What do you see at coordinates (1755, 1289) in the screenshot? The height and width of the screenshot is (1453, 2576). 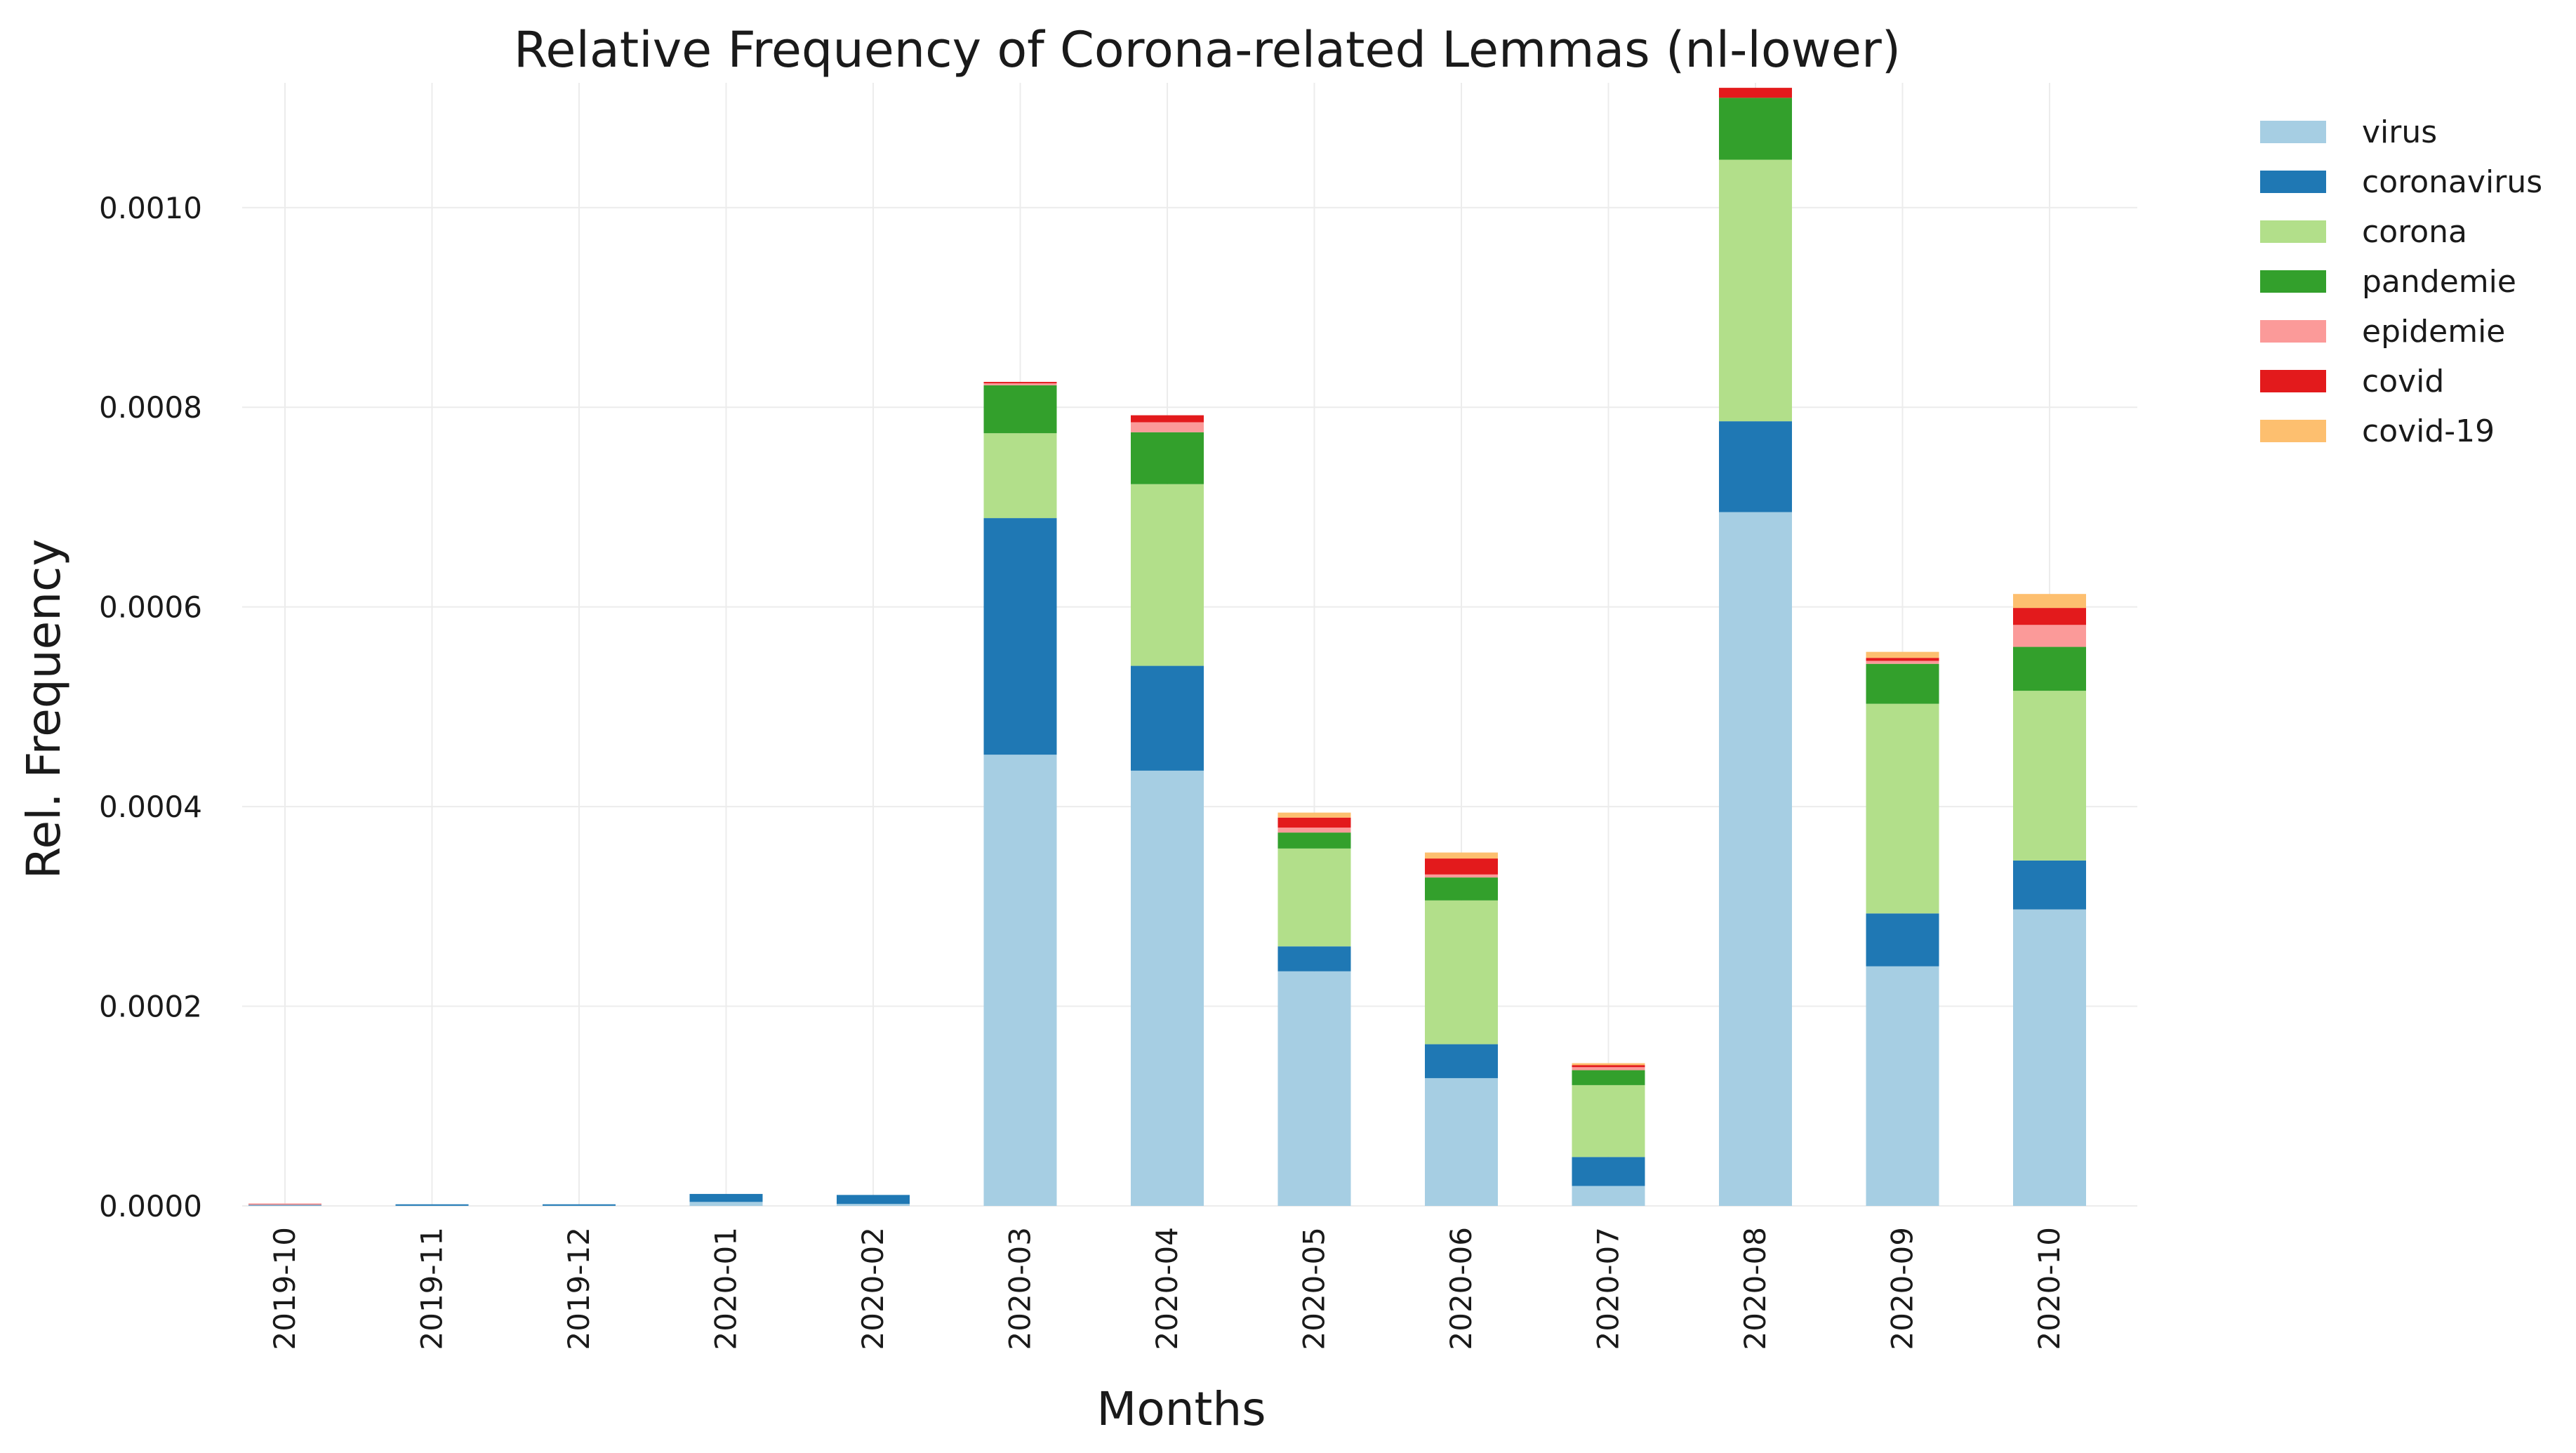 I see `x-tick-label: 2020-08` at bounding box center [1755, 1289].